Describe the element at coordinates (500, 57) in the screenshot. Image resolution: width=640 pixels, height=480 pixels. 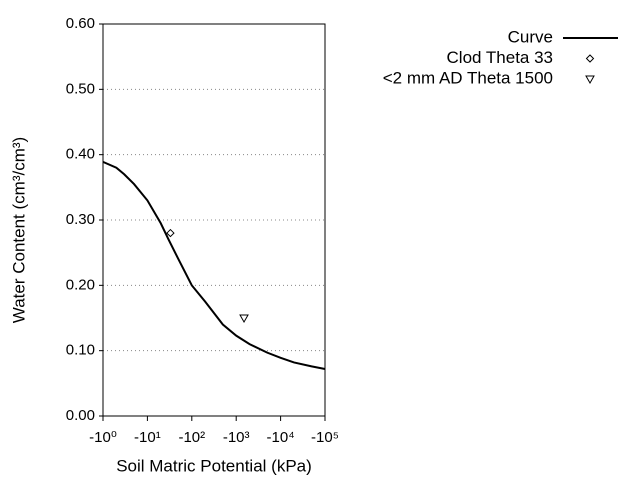
I see `legend-label: Clod Theta 33` at that location.